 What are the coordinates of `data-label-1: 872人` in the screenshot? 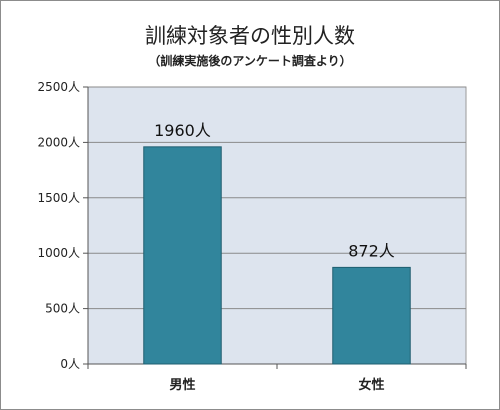 It's located at (371, 250).